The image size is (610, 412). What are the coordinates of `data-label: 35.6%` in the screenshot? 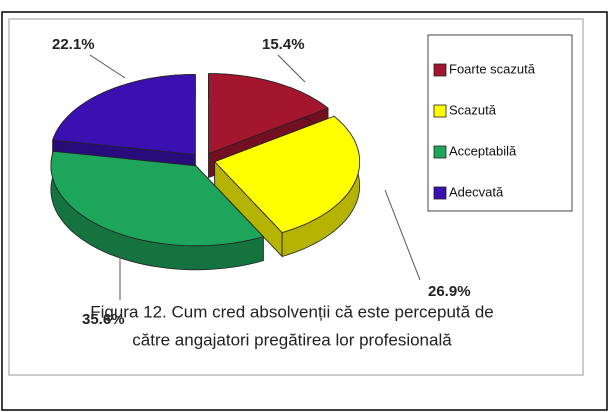 It's located at (103, 319).